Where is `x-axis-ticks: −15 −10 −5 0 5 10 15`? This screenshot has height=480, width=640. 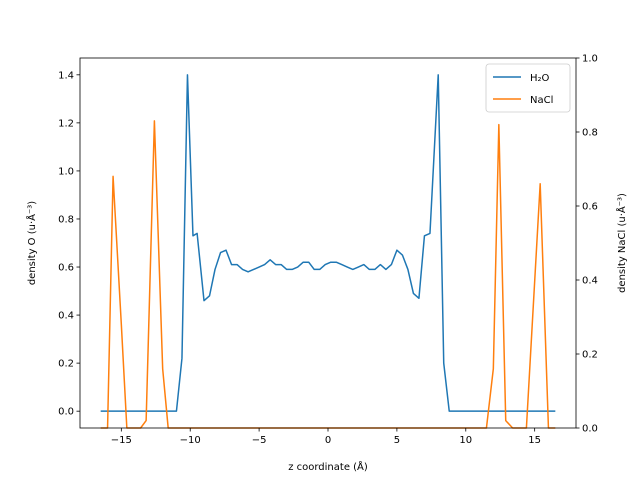 x-axis-ticks: −15 −10 −5 0 5 10 15 is located at coordinates (326, 437).